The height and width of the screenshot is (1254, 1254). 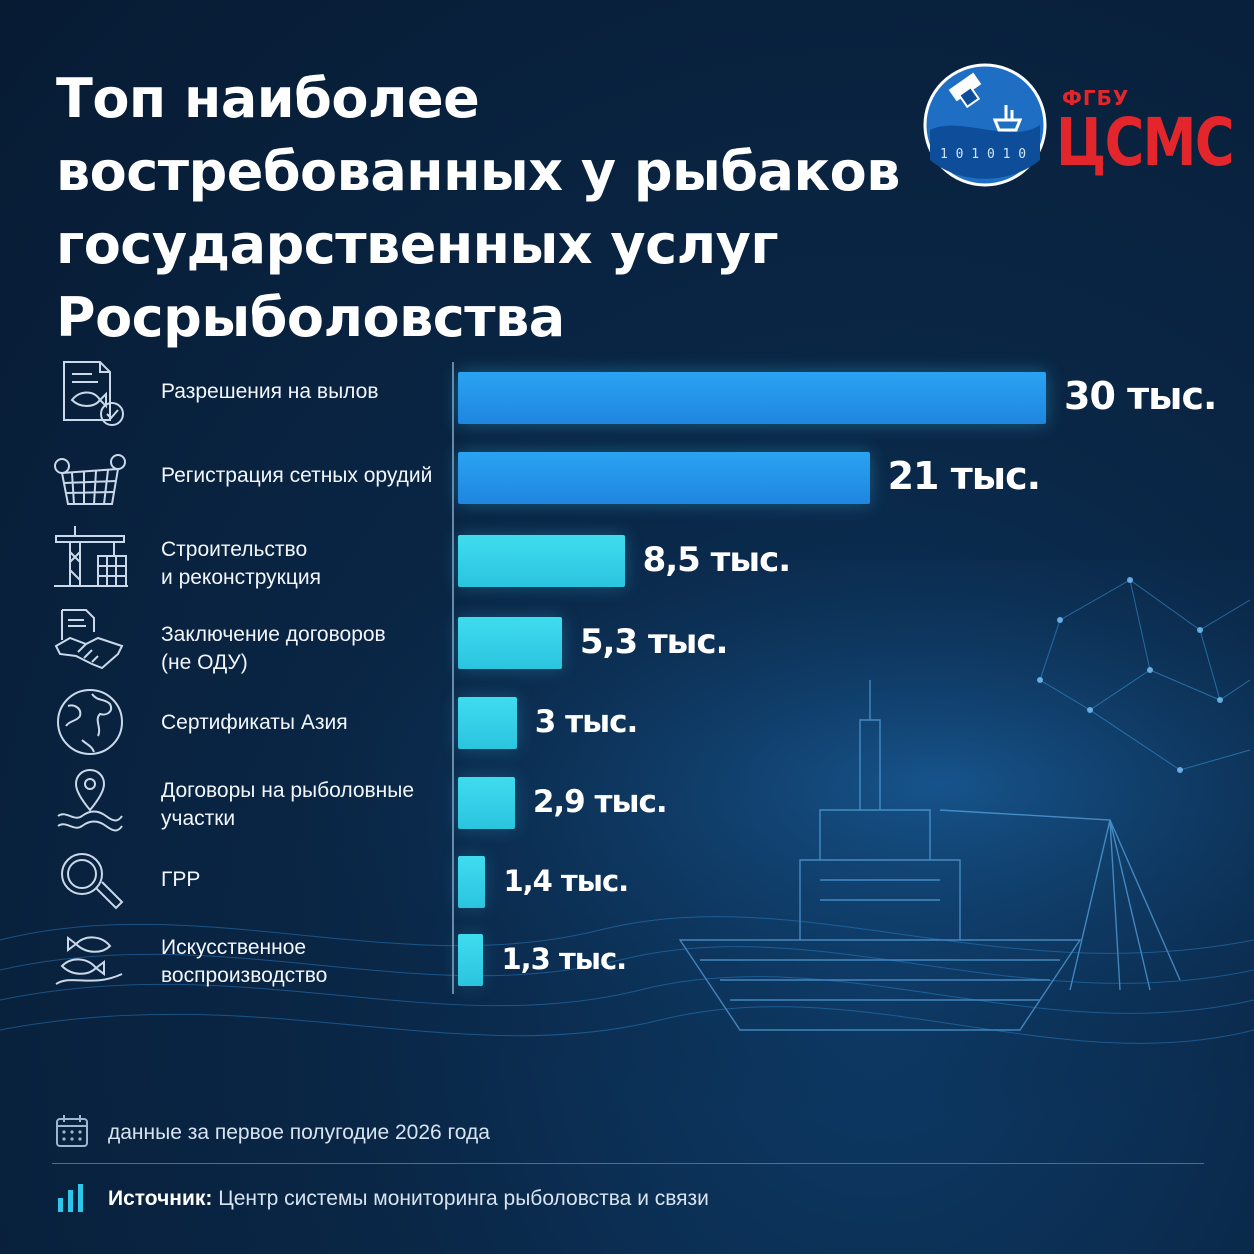 I want to click on bar-label-0: Разрешения на вылов, so click(x=270, y=391).